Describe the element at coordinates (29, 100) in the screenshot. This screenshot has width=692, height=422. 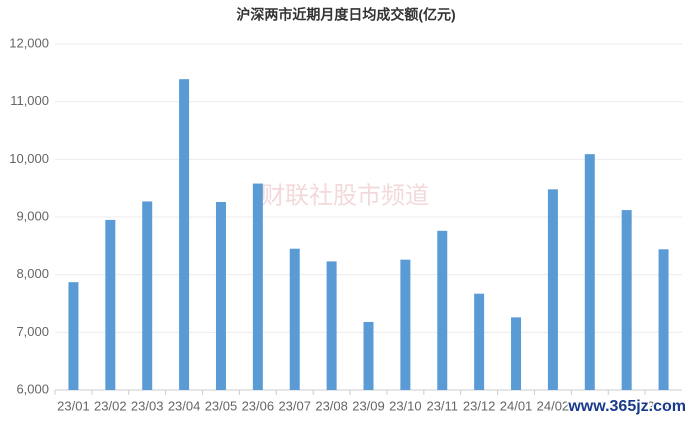
I see `y-tick-label: 11,000` at that location.